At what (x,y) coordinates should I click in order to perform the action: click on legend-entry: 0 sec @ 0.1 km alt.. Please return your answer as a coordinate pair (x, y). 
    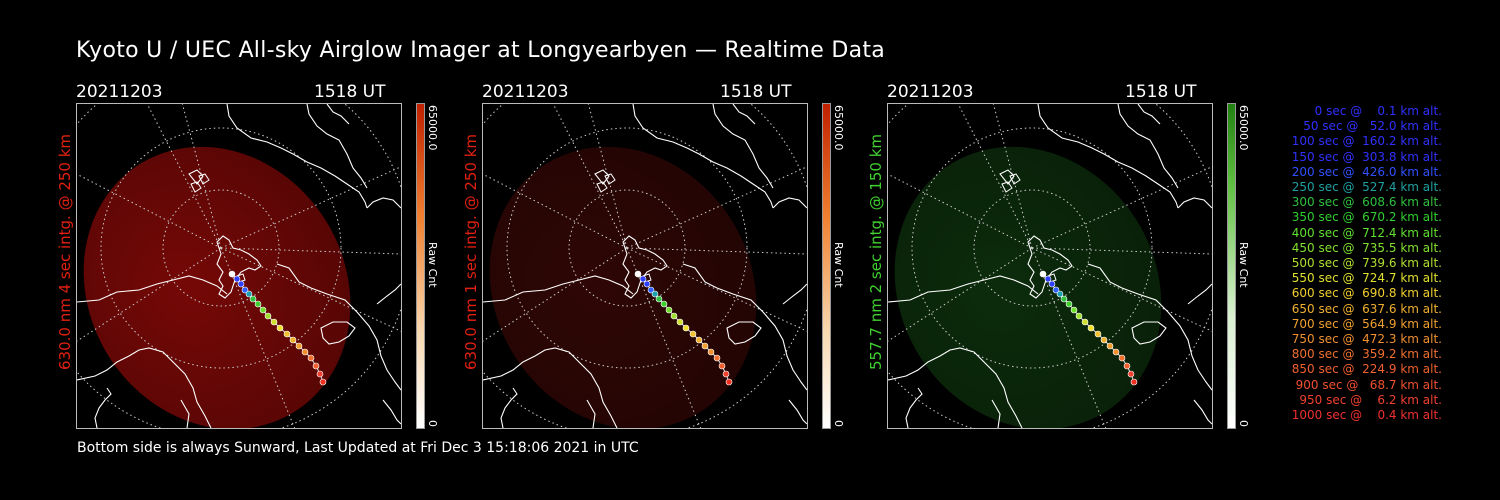
    Looking at the image, I should click on (1374, 111).